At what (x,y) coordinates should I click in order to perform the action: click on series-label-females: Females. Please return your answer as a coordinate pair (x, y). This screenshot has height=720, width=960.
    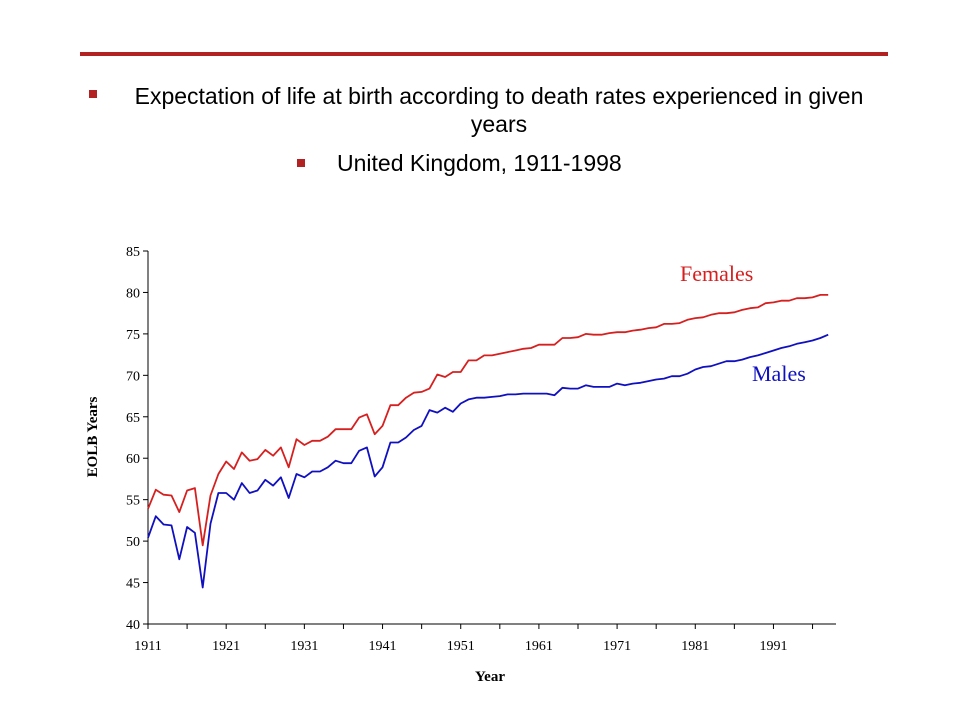
    Looking at the image, I should click on (716, 273).